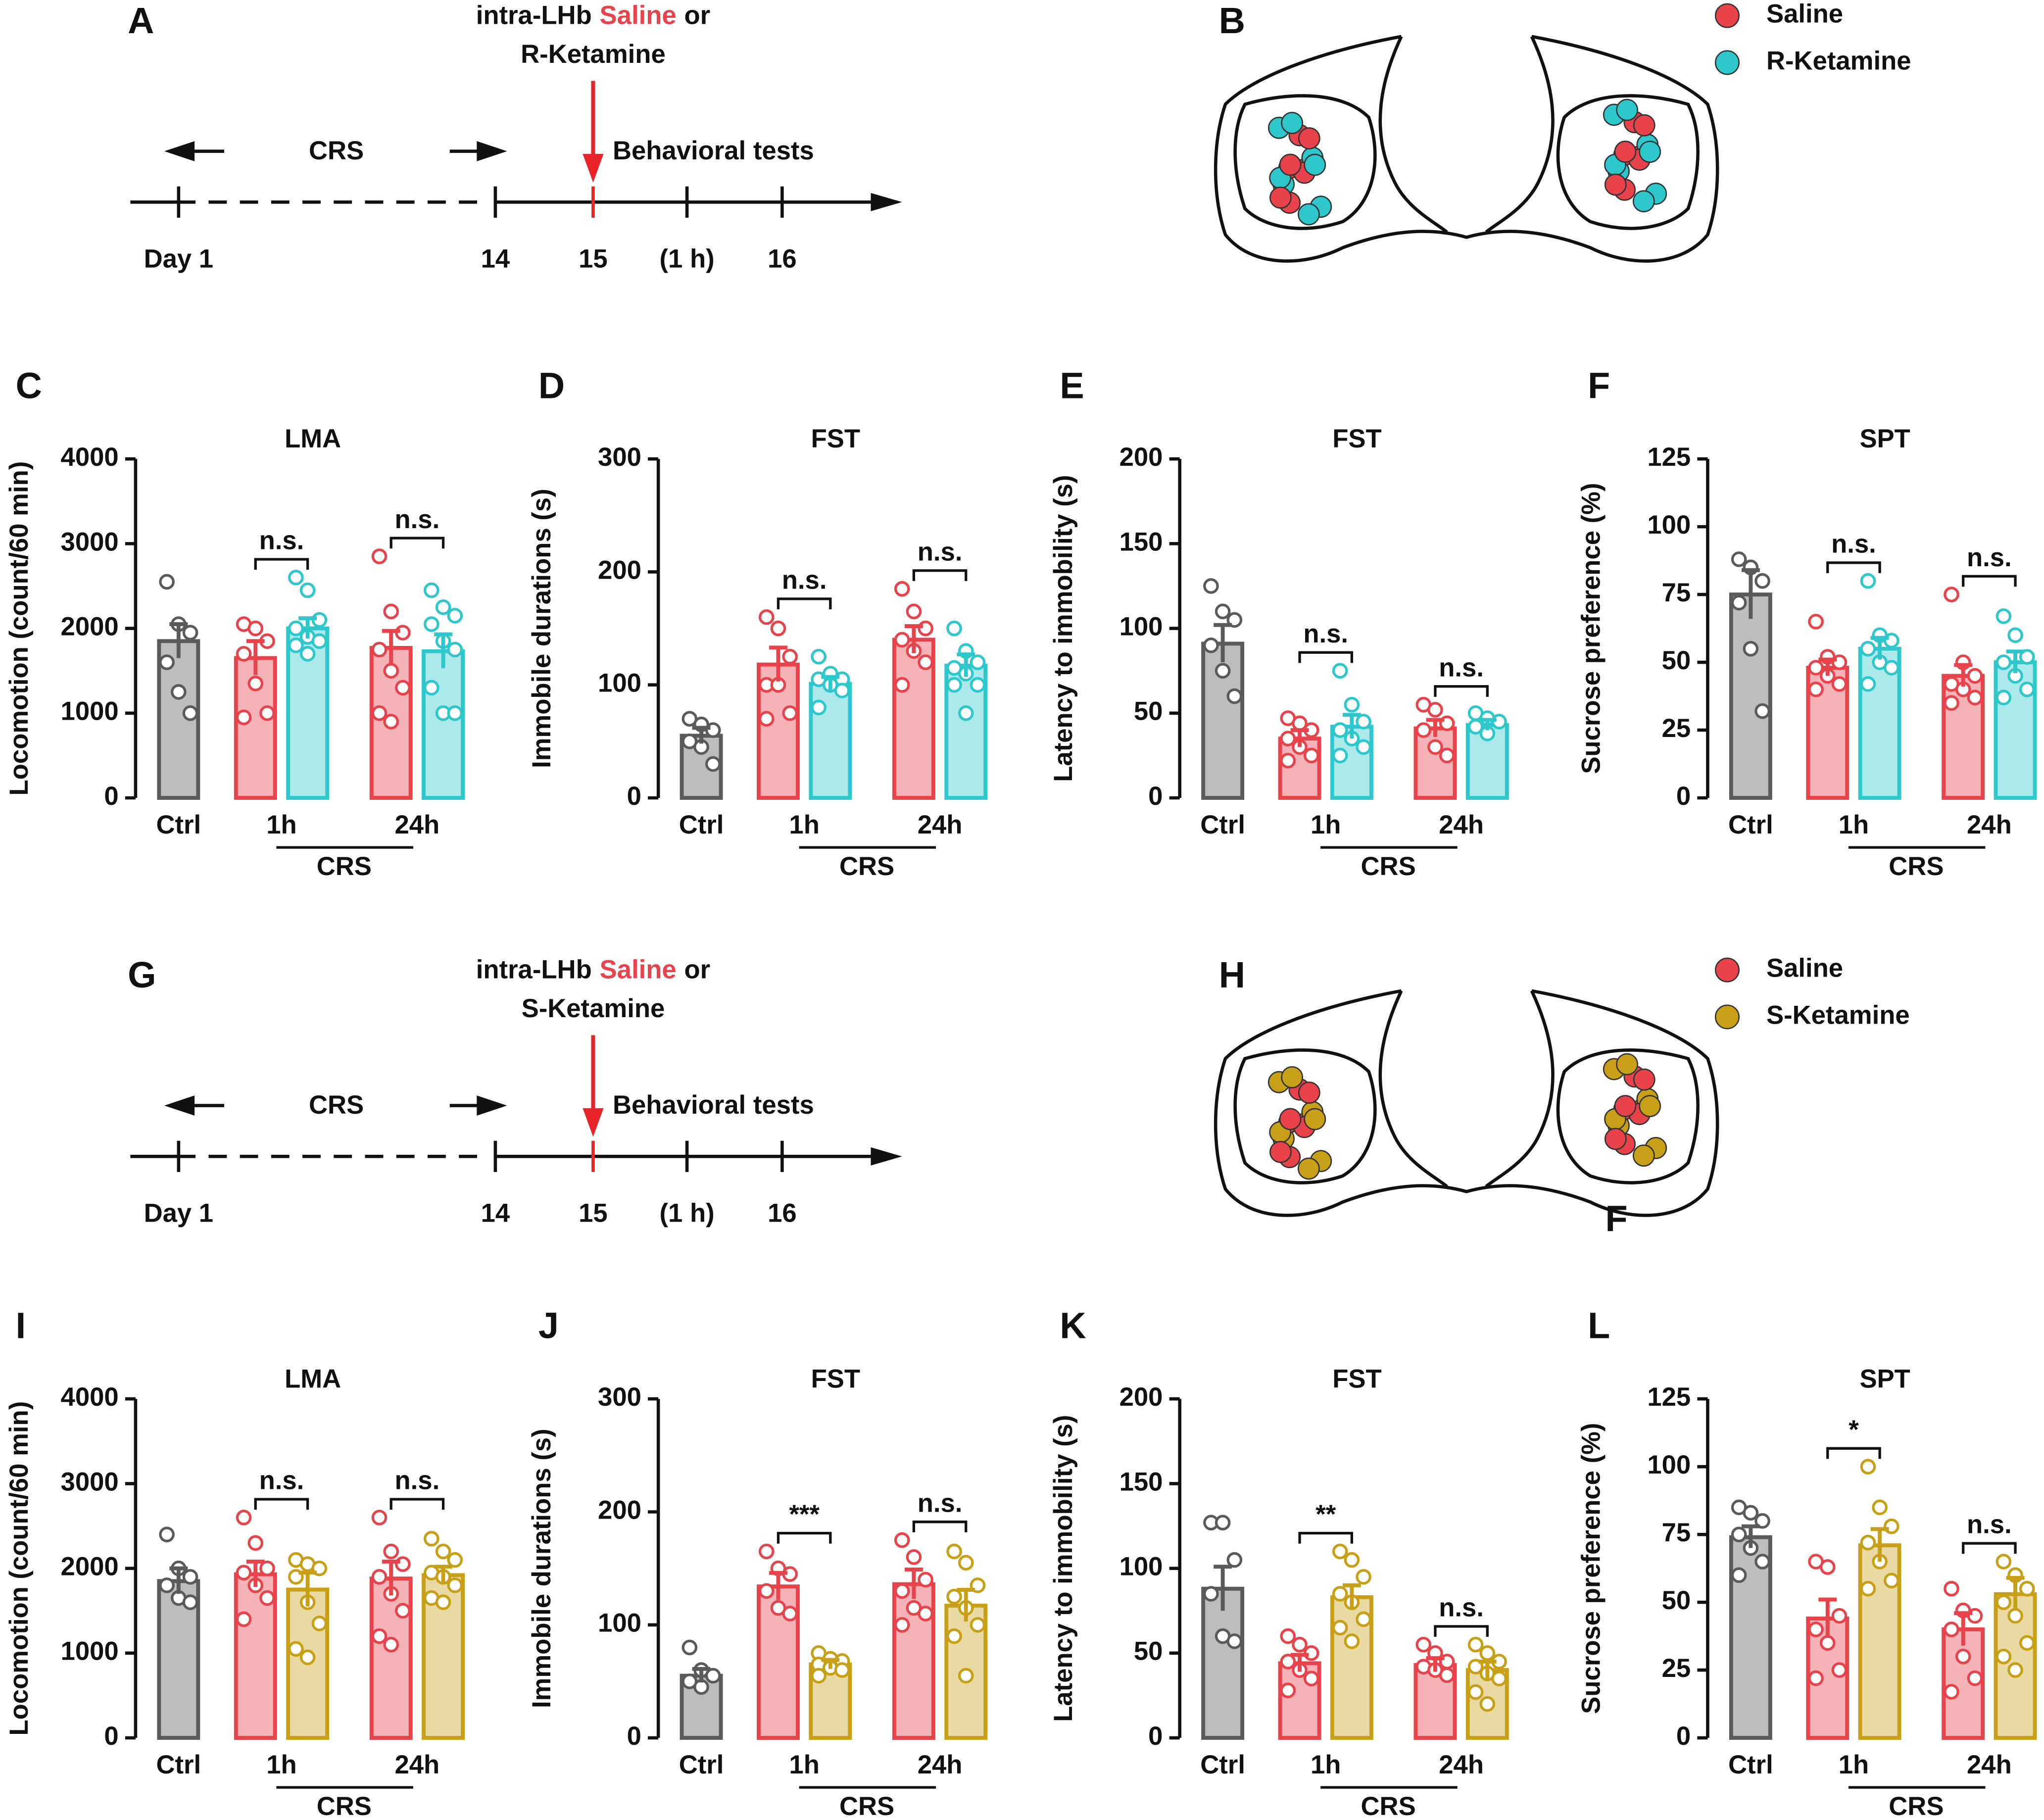 Image resolution: width=2044 pixels, height=1820 pixels. I want to click on legend-marker, so click(1727, 970).